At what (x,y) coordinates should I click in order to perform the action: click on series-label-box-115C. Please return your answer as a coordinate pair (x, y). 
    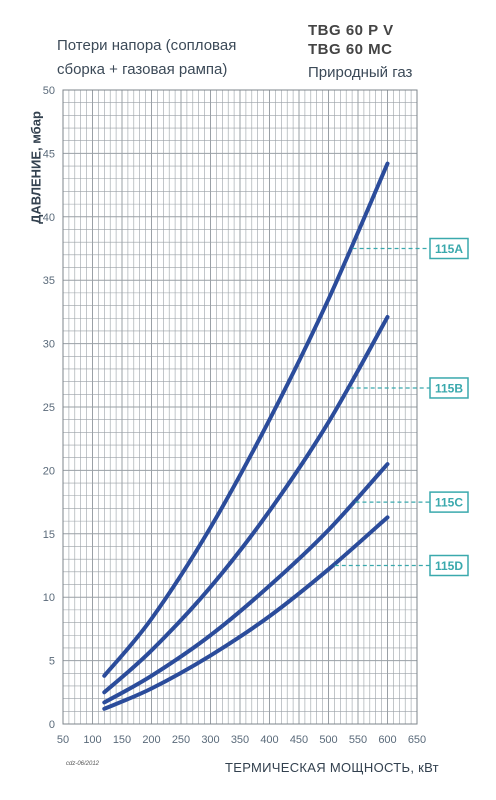
    Looking at the image, I should click on (449, 502).